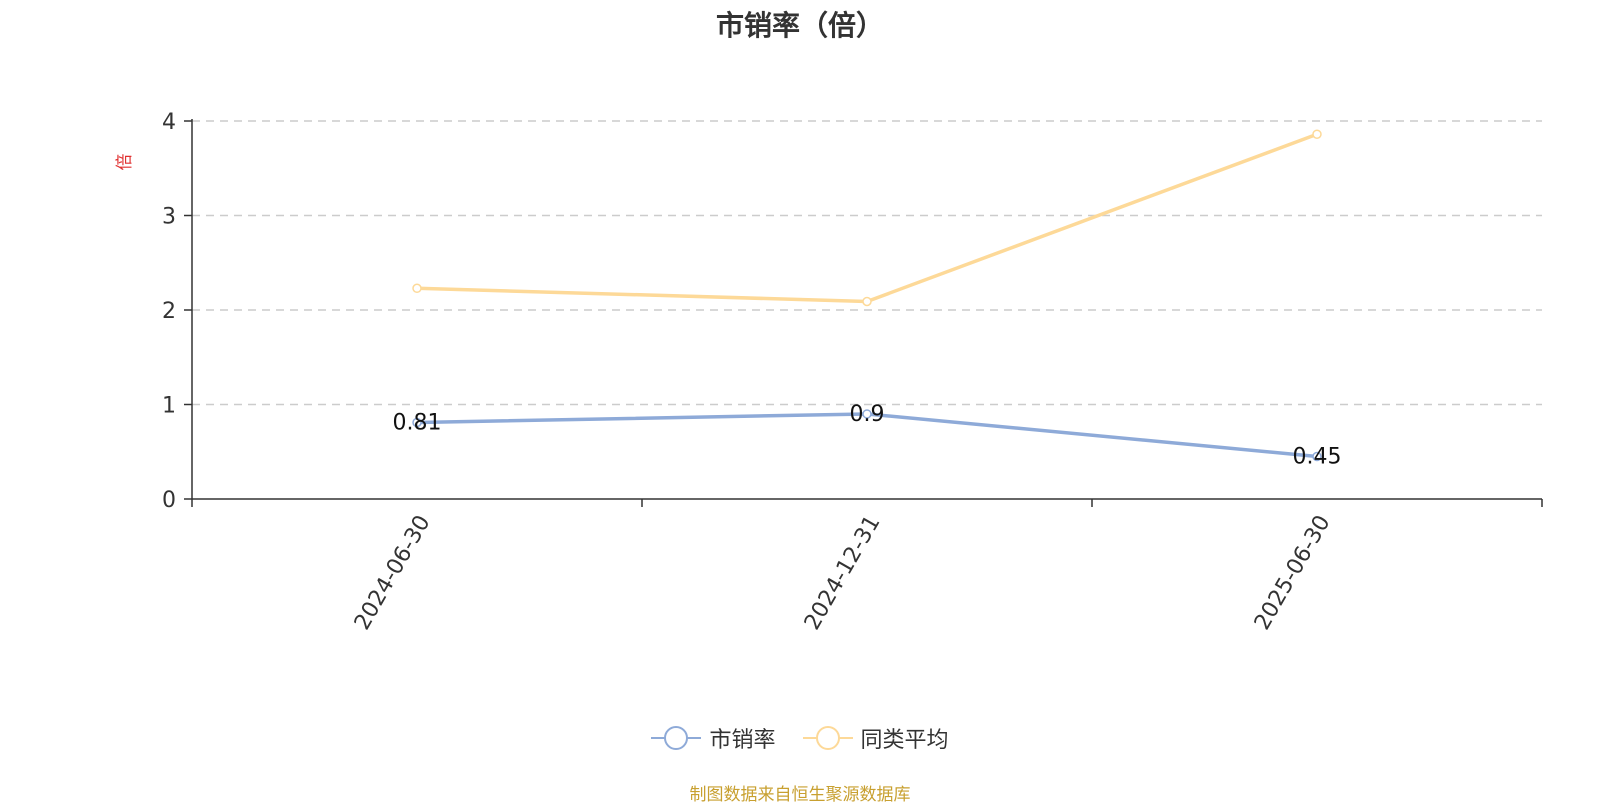 The height and width of the screenshot is (805, 1600). I want to click on y-tick-label: 1, so click(169, 406).